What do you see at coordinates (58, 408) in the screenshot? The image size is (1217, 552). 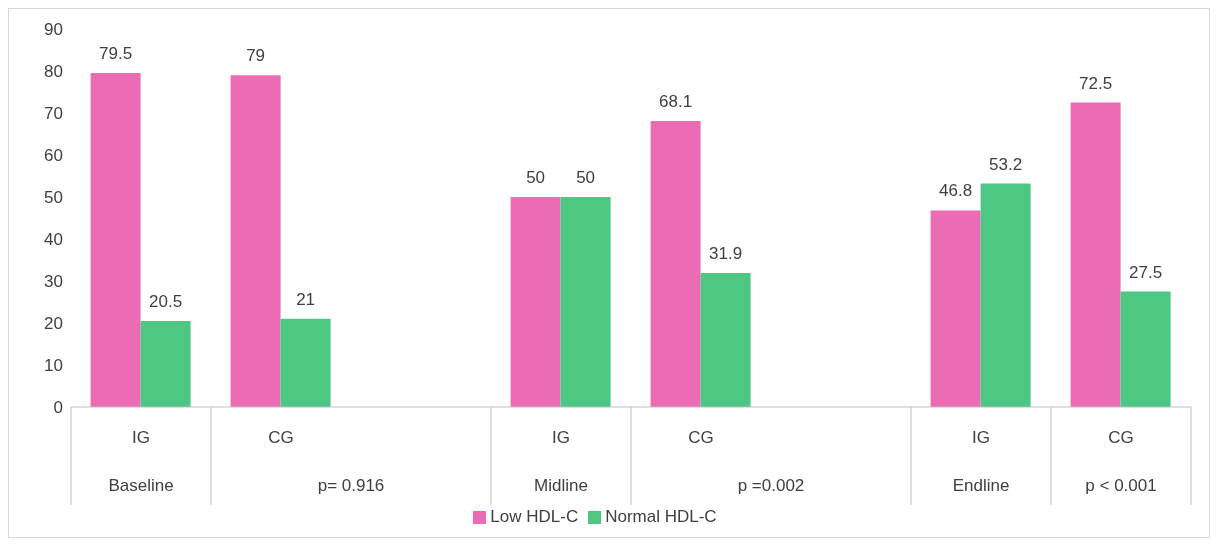 I see `y-tick-label: 0` at bounding box center [58, 408].